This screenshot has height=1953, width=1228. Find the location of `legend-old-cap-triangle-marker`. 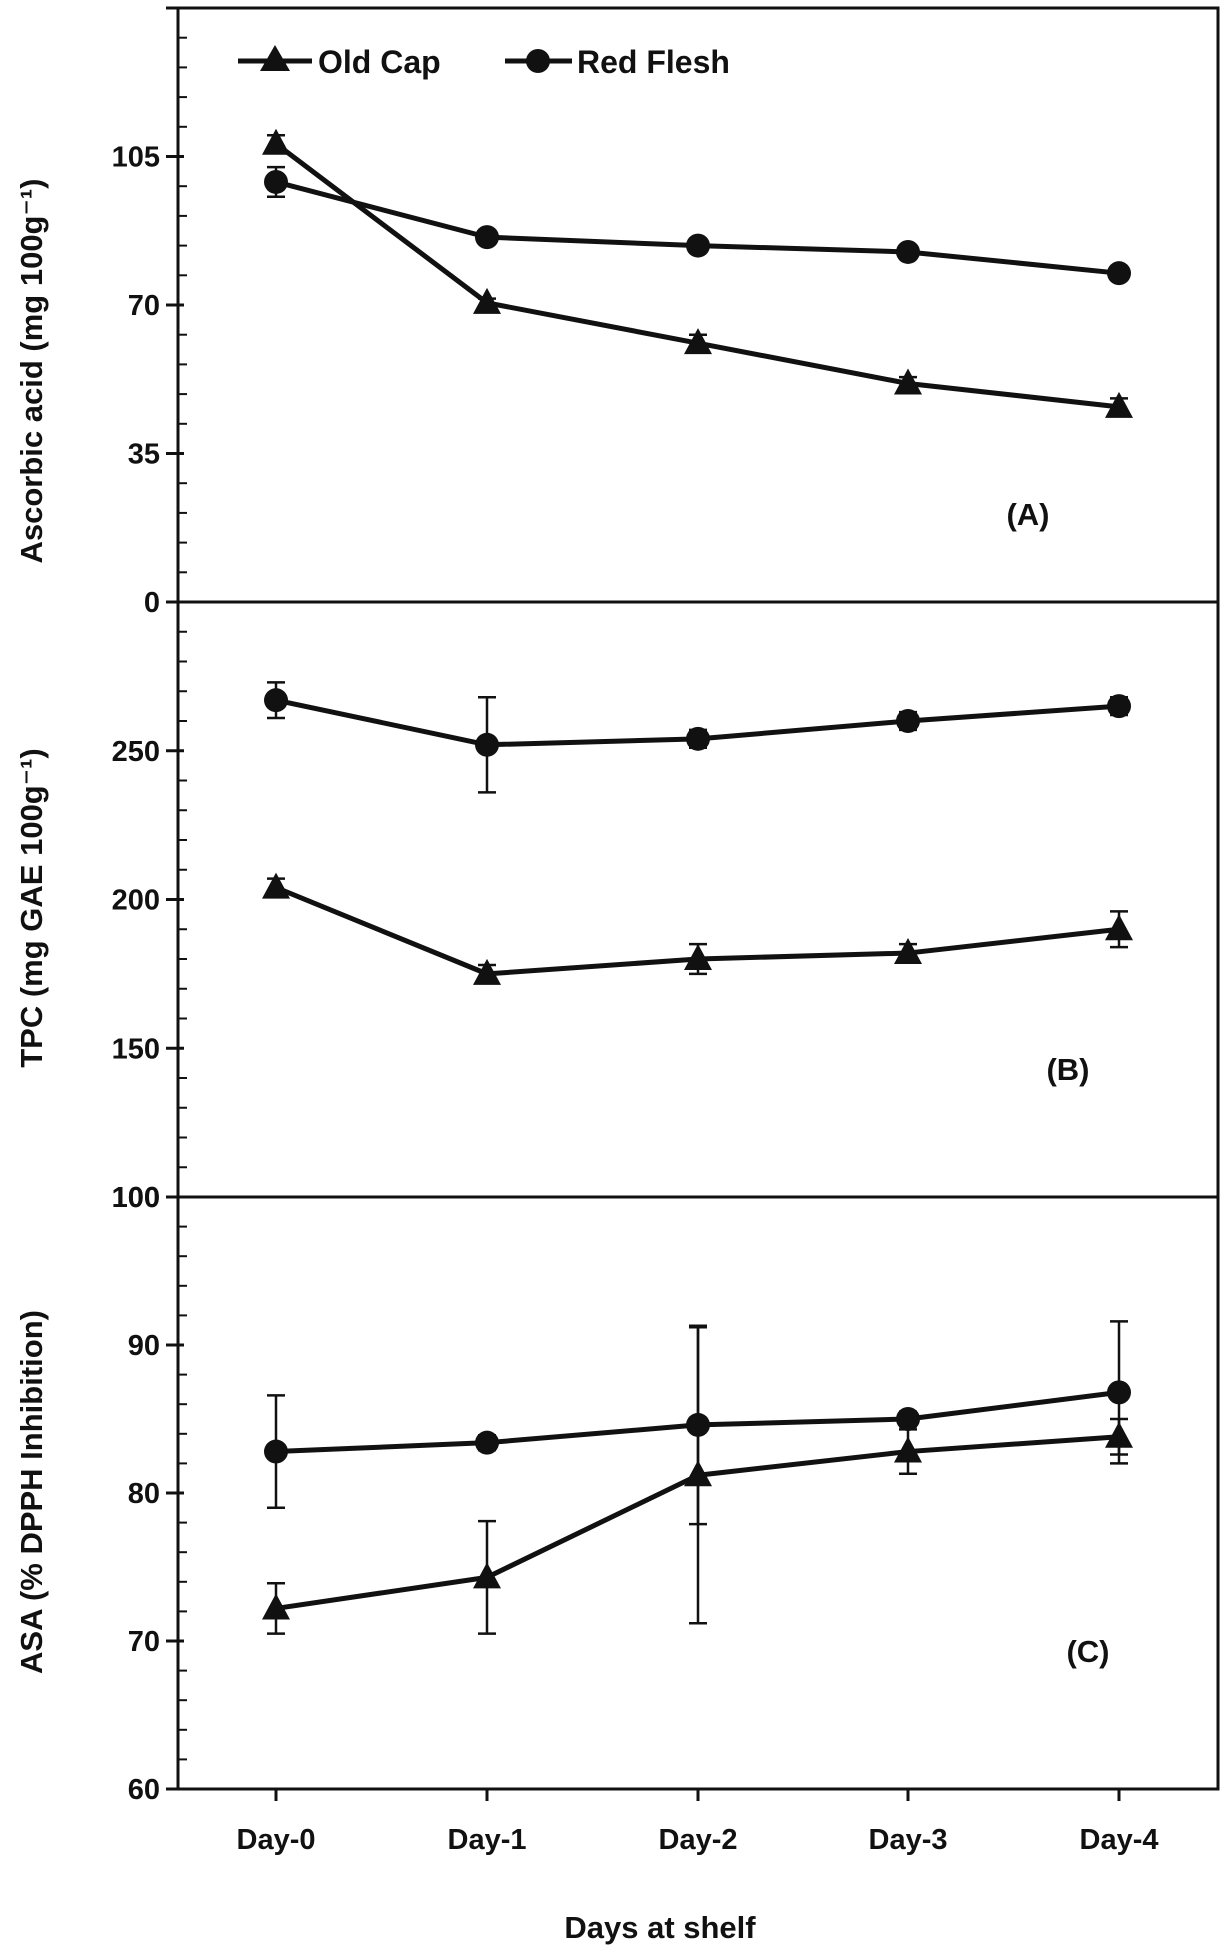

legend-old-cap-triangle-marker is located at coordinates (275, 58).